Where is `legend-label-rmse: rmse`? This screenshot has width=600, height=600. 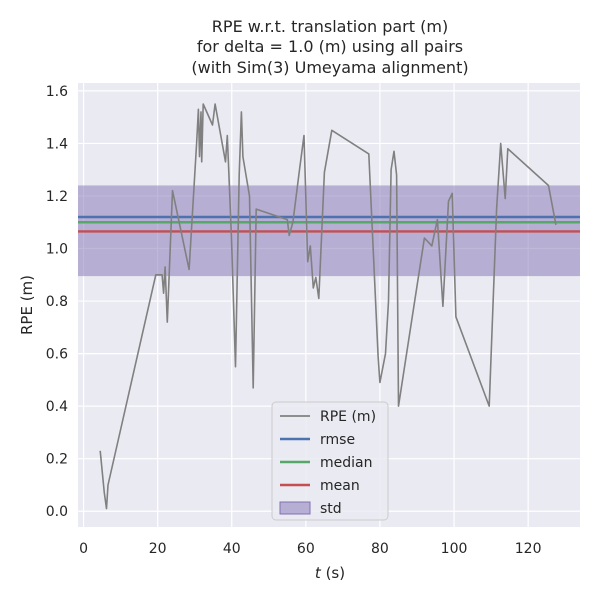
legend-label-rmse: rmse is located at coordinates (337, 440).